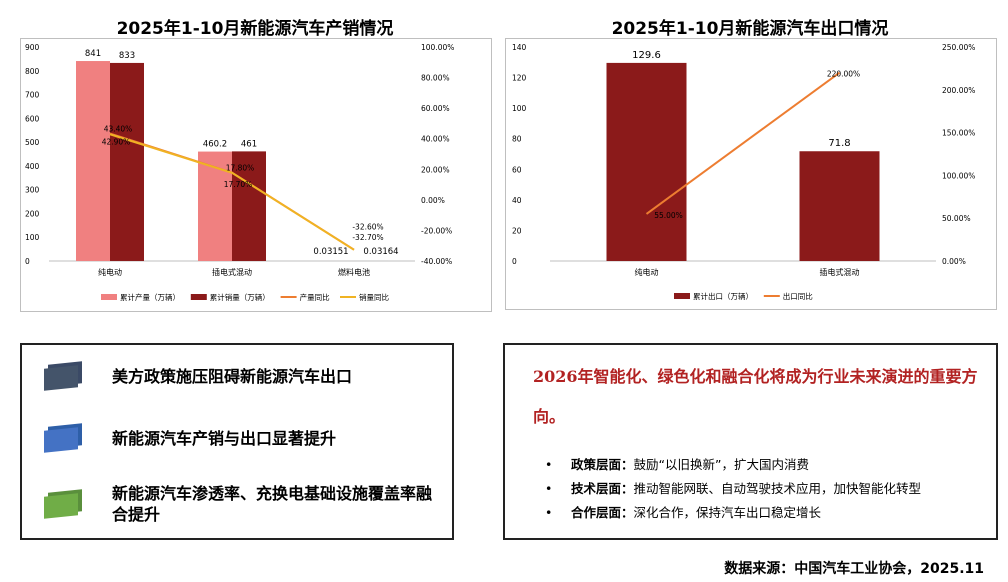 The height and width of the screenshot is (582, 1008). What do you see at coordinates (956, 218) in the screenshot?
I see `y-right-tick-label: 50.00%` at bounding box center [956, 218].